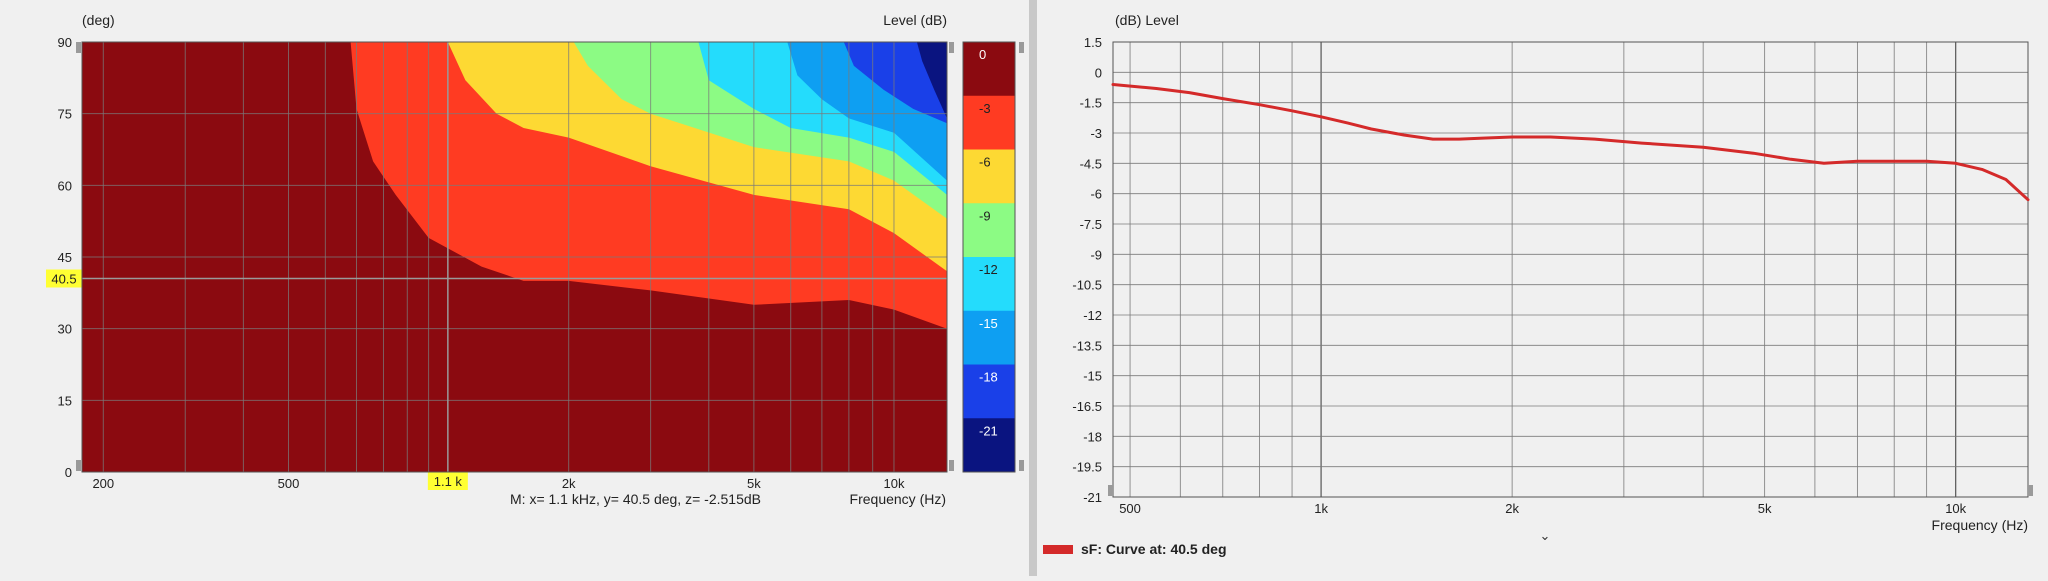 Image resolution: width=2048 pixels, height=581 pixels. What do you see at coordinates (1087, 345) in the screenshot?
I see `y-tick-label: -13.5` at bounding box center [1087, 345].